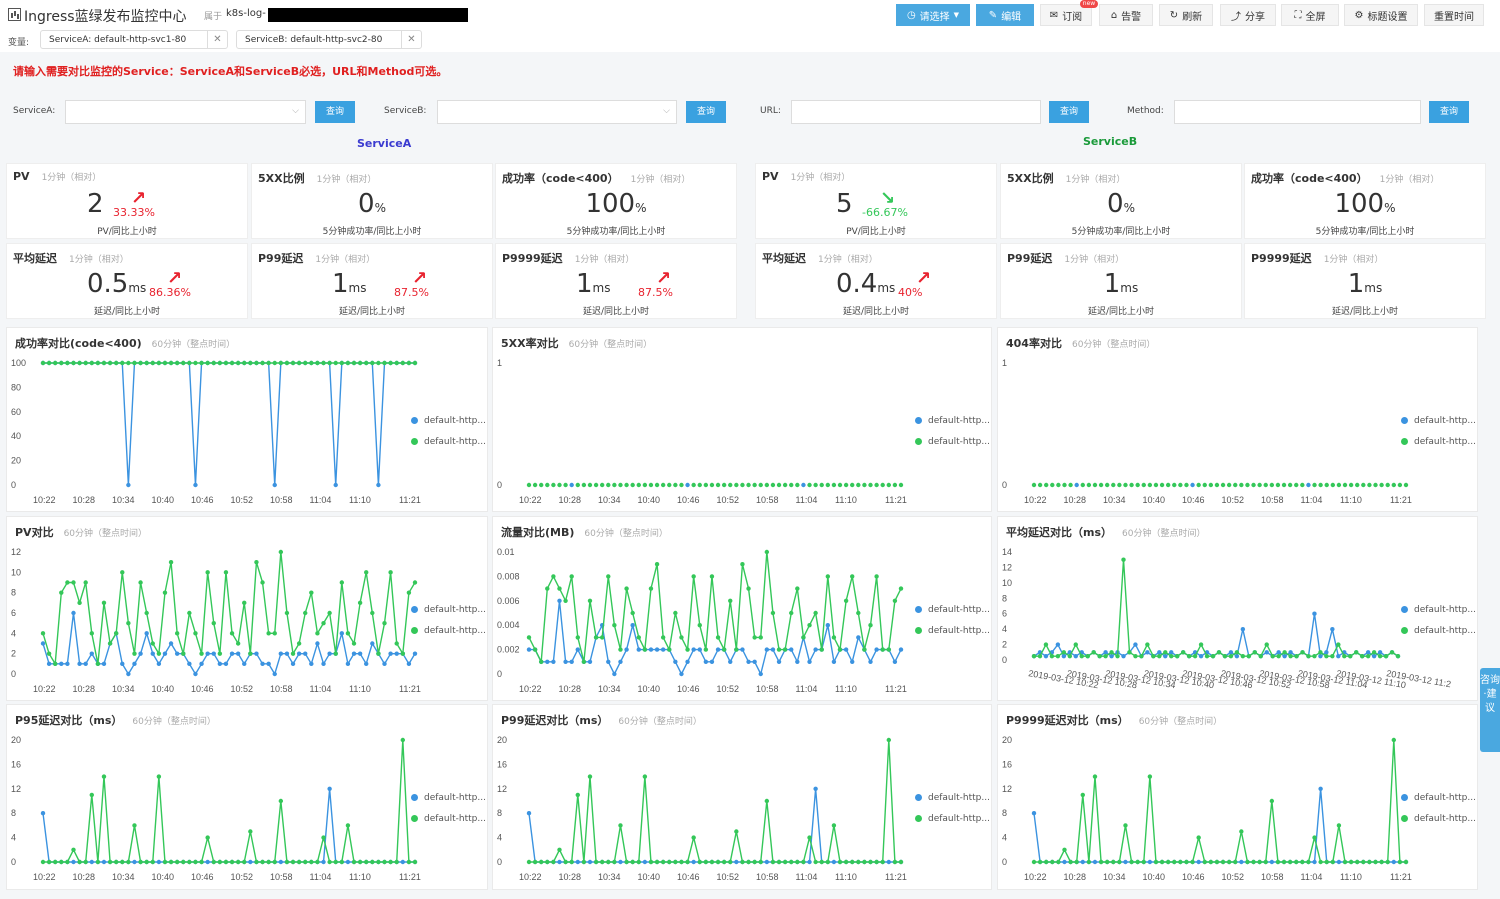  Describe the element at coordinates (1490, 710) in the screenshot. I see `feedback-button: 咨询·建议` at that location.